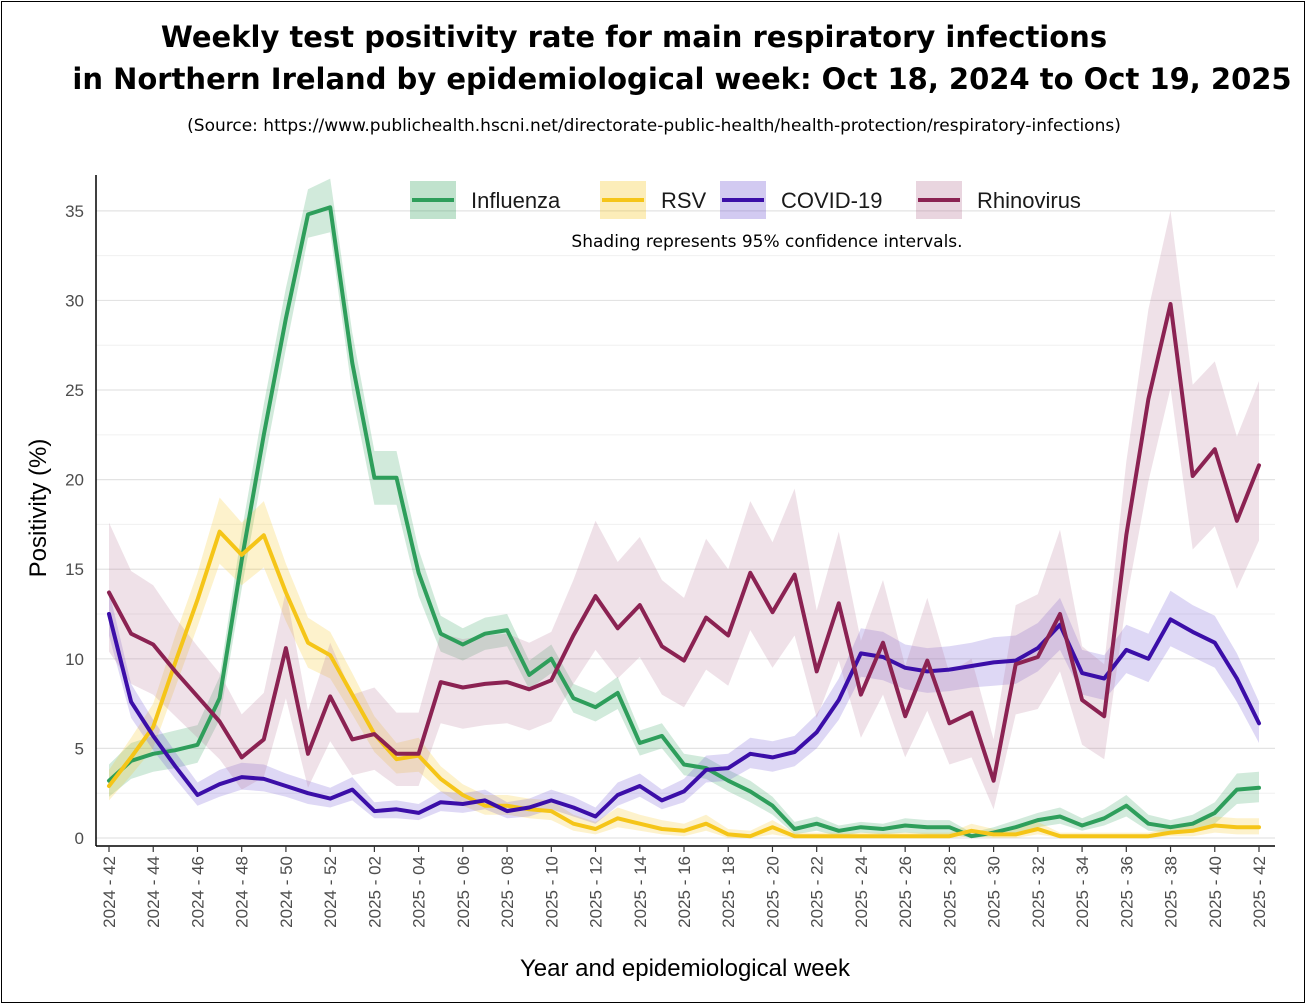 This screenshot has width=1308, height=1006. What do you see at coordinates (1082, 892) in the screenshot?
I see `x-tick-label: 2025 - 34` at bounding box center [1082, 892].